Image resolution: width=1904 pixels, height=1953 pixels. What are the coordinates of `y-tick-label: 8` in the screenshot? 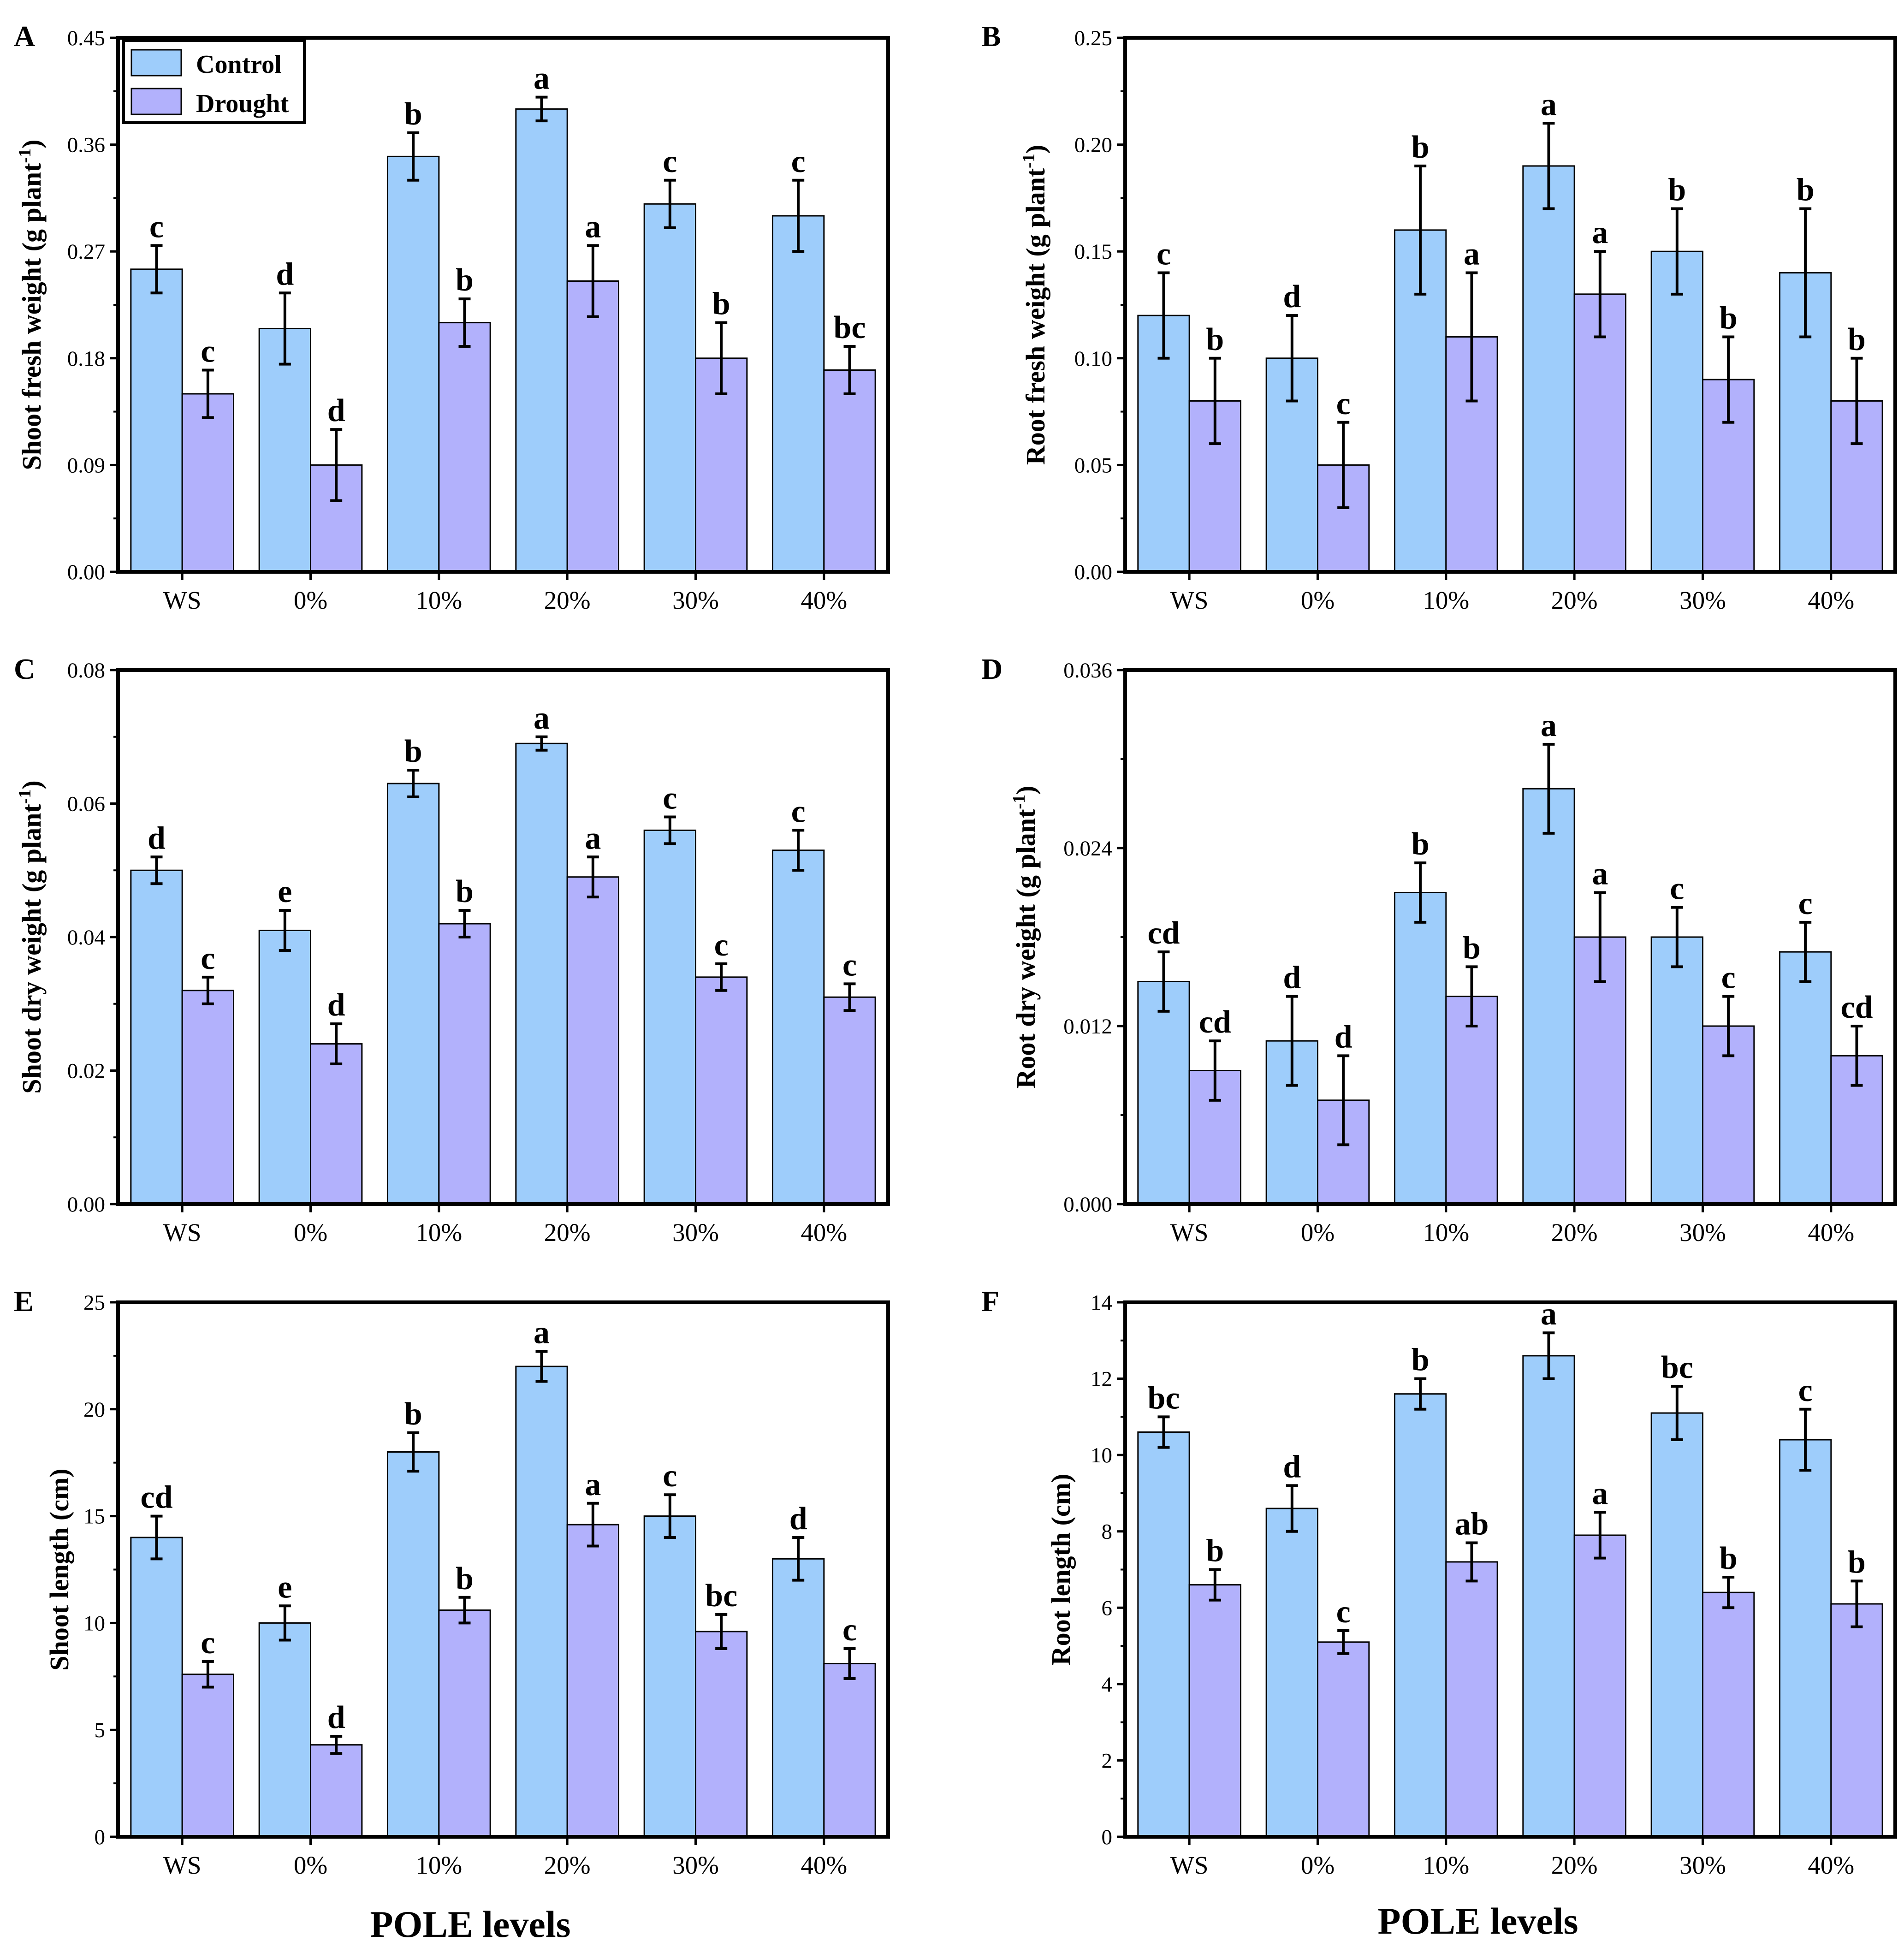 It's located at (1107, 1532).